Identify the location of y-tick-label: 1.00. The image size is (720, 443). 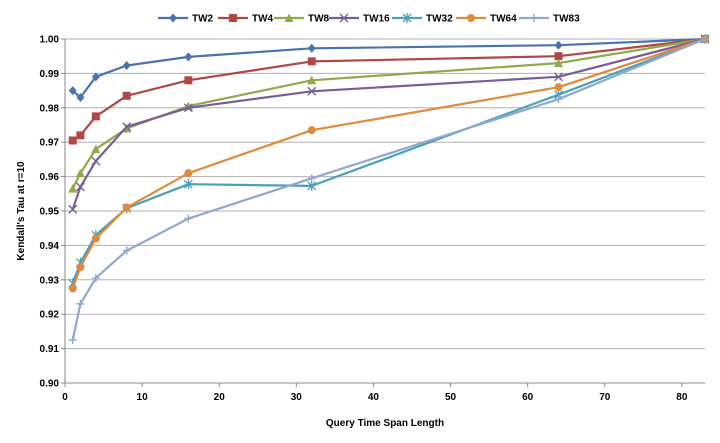
(50, 40).